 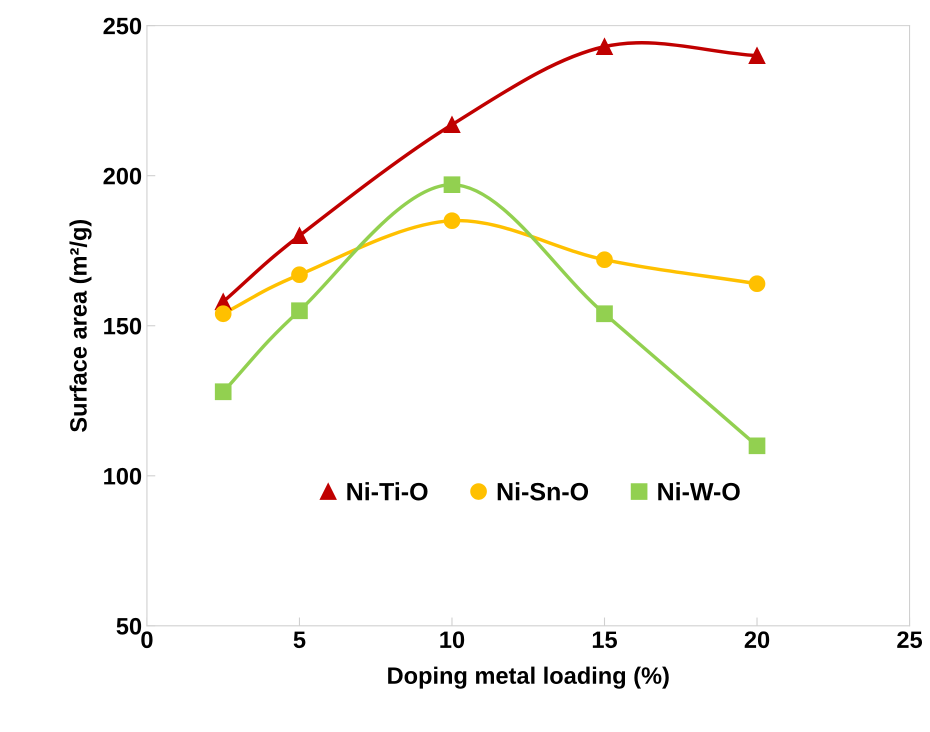 What do you see at coordinates (699, 491) in the screenshot?
I see `legend-label: Ni-W-O` at bounding box center [699, 491].